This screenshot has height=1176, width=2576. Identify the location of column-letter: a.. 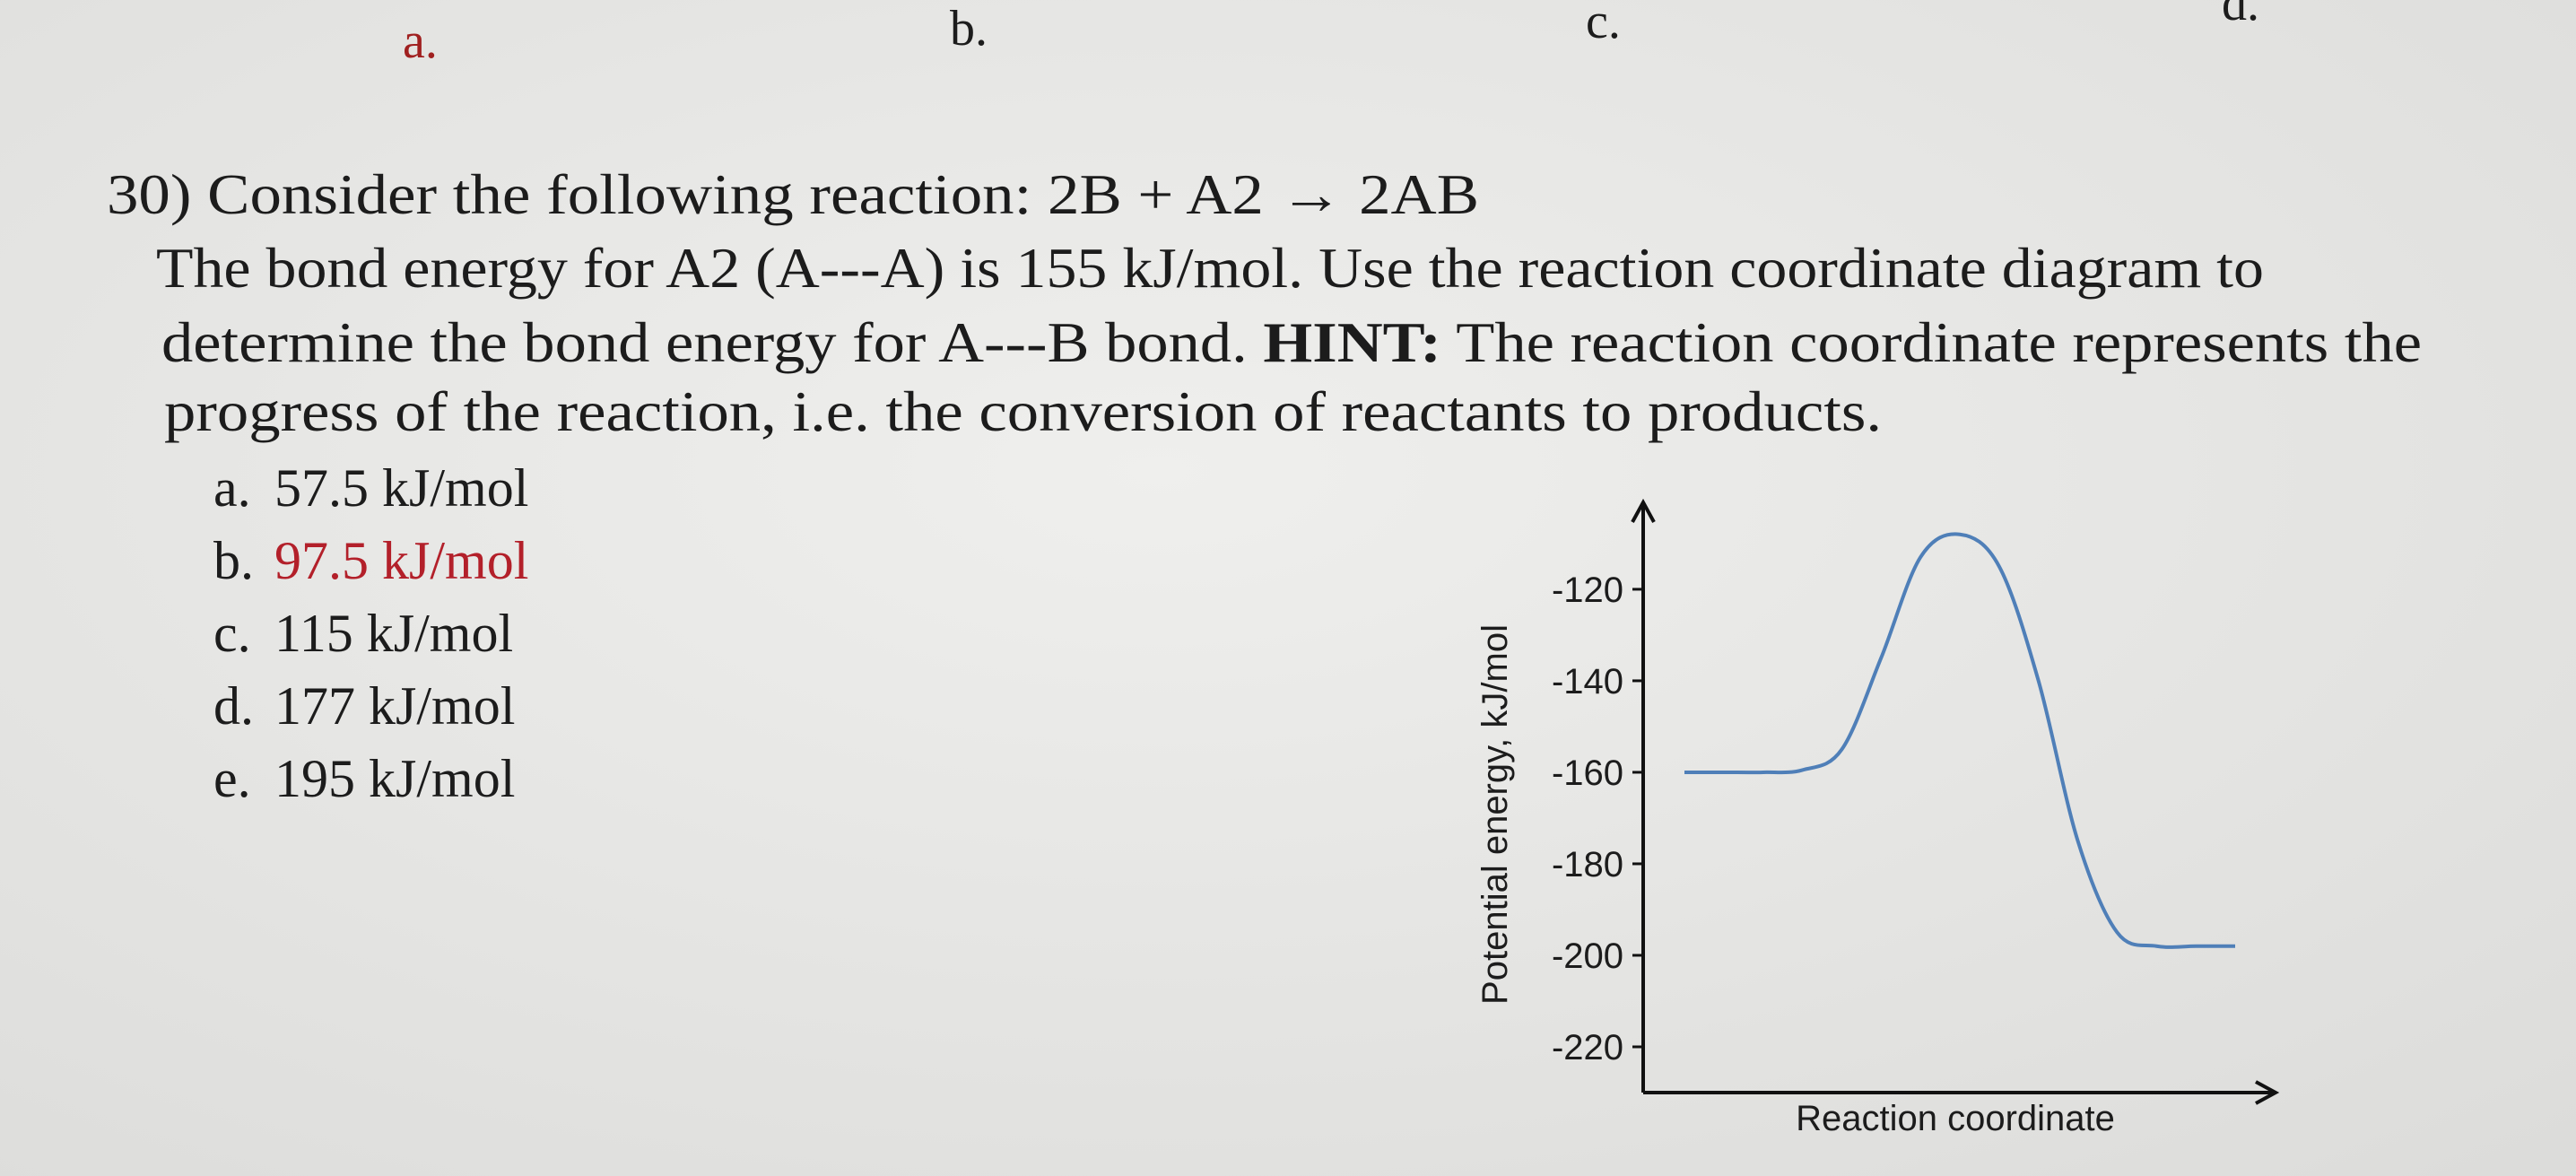
(420, 41).